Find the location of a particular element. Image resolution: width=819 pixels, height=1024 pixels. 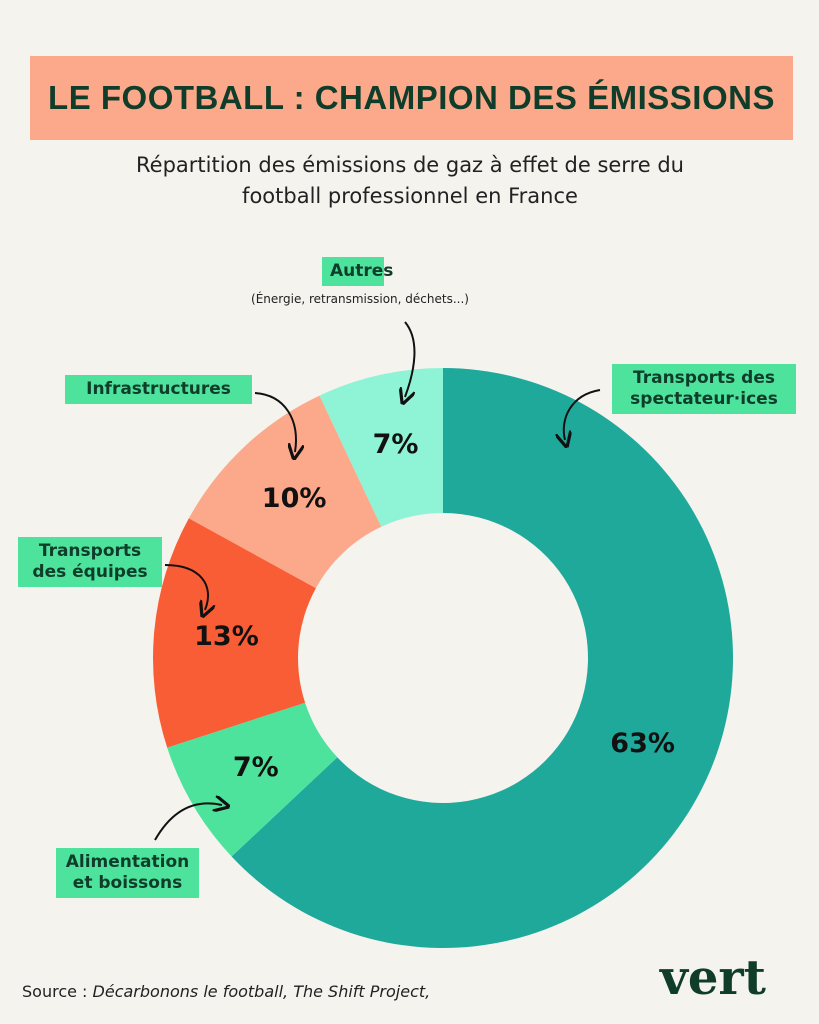

note: (Énergie, retransmission, déchets...) is located at coordinates (360, 299).